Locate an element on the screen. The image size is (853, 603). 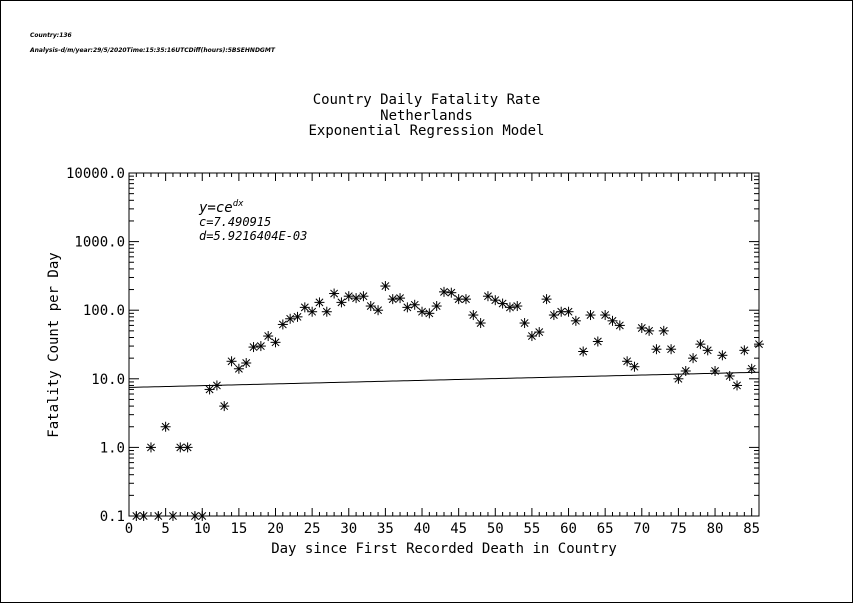
y-axis-label: Fatality Count per Day is located at coordinates (54, 344).